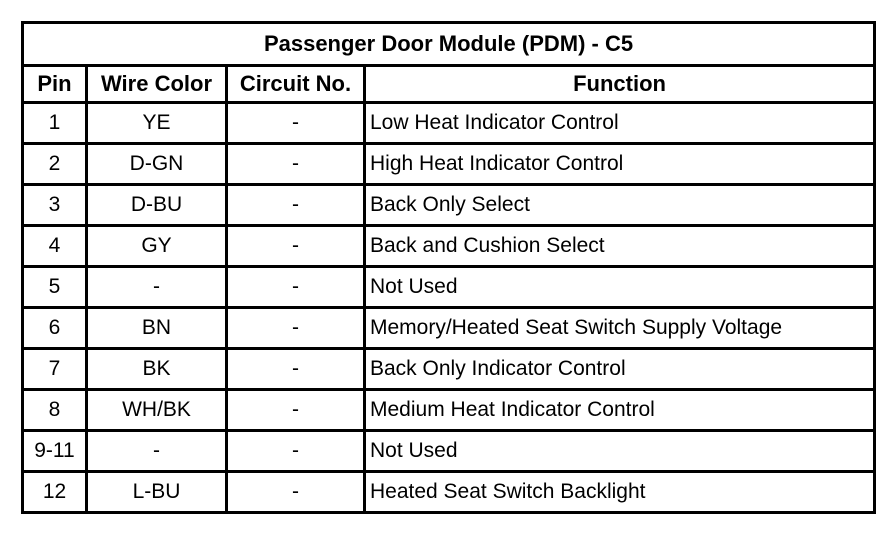  I want to click on table-header-row: Pin Wire Color Circuit No. Function, so click(449, 84).